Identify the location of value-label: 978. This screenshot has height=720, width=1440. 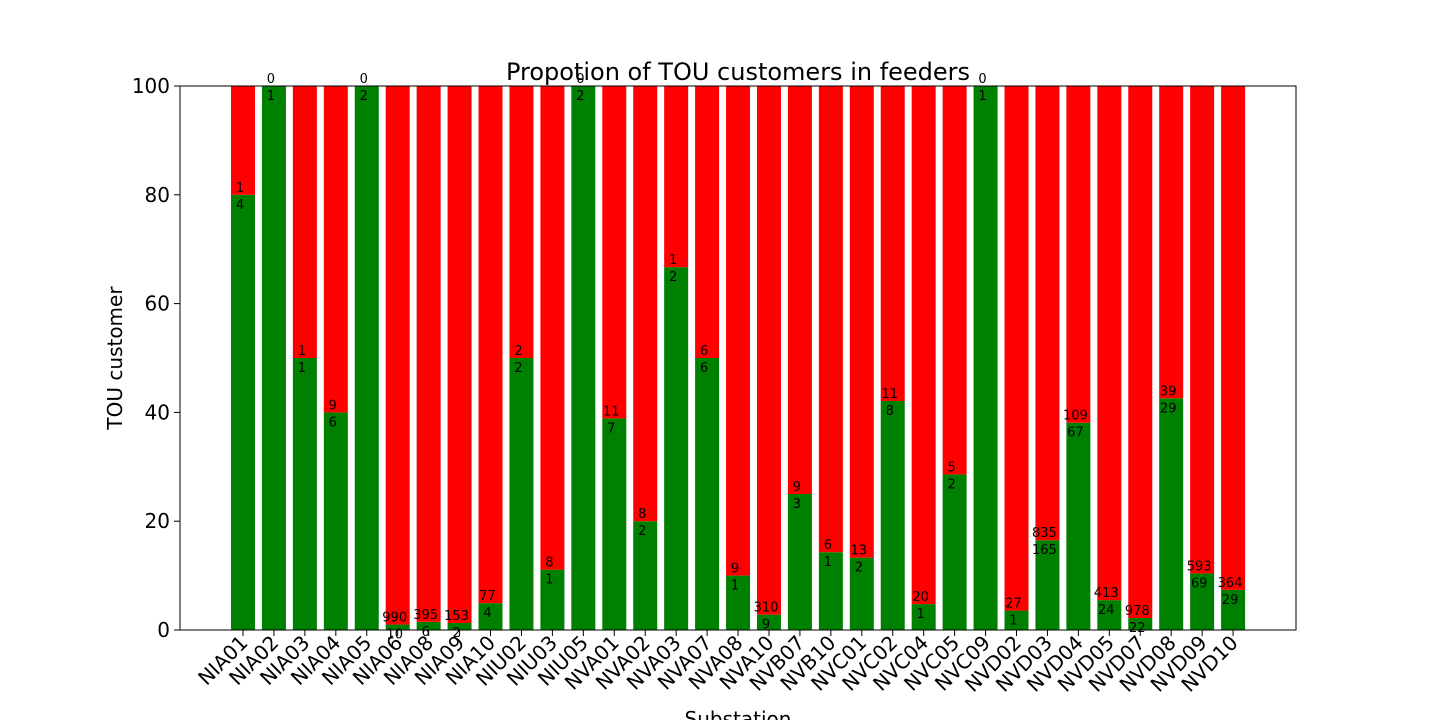
(1137, 611).